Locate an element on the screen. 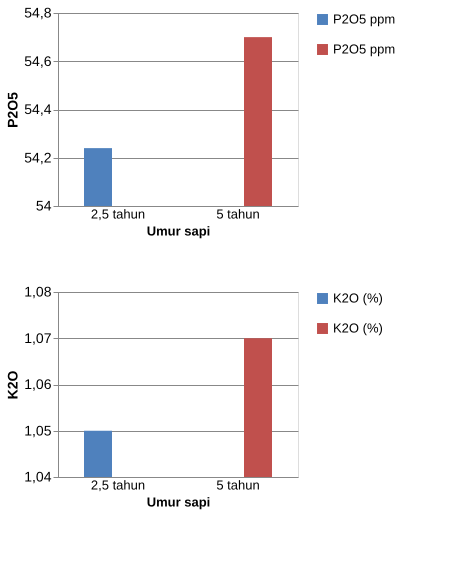 The height and width of the screenshot is (577, 453). y-tick-label: 1,05 is located at coordinates (38, 430).